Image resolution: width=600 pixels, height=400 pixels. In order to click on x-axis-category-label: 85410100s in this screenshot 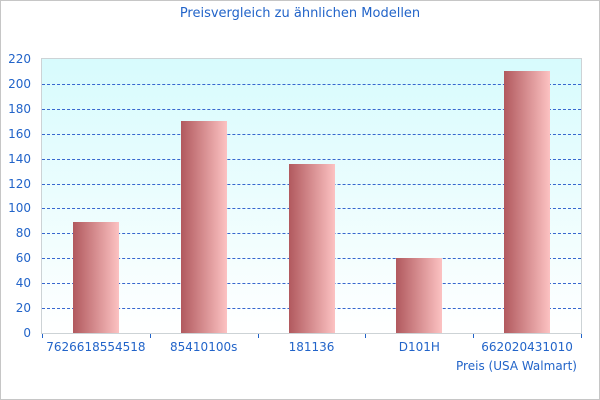, I will do `click(204, 347)`.